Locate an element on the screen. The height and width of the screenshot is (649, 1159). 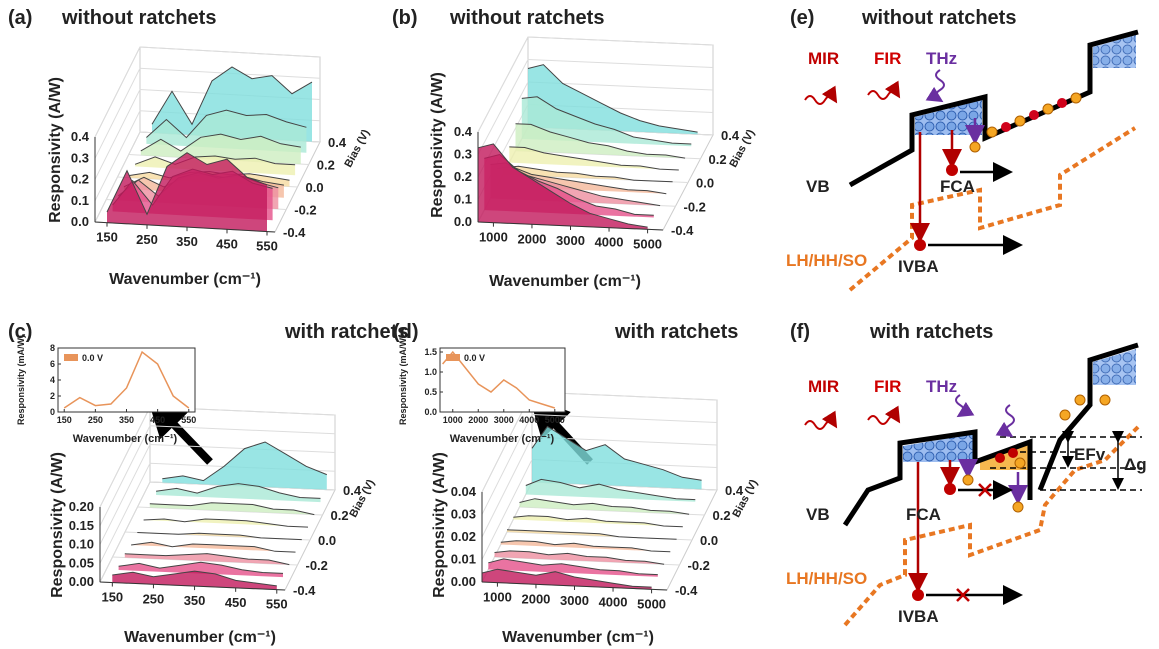
x-tick-label: 1000 is located at coordinates (453, 420).